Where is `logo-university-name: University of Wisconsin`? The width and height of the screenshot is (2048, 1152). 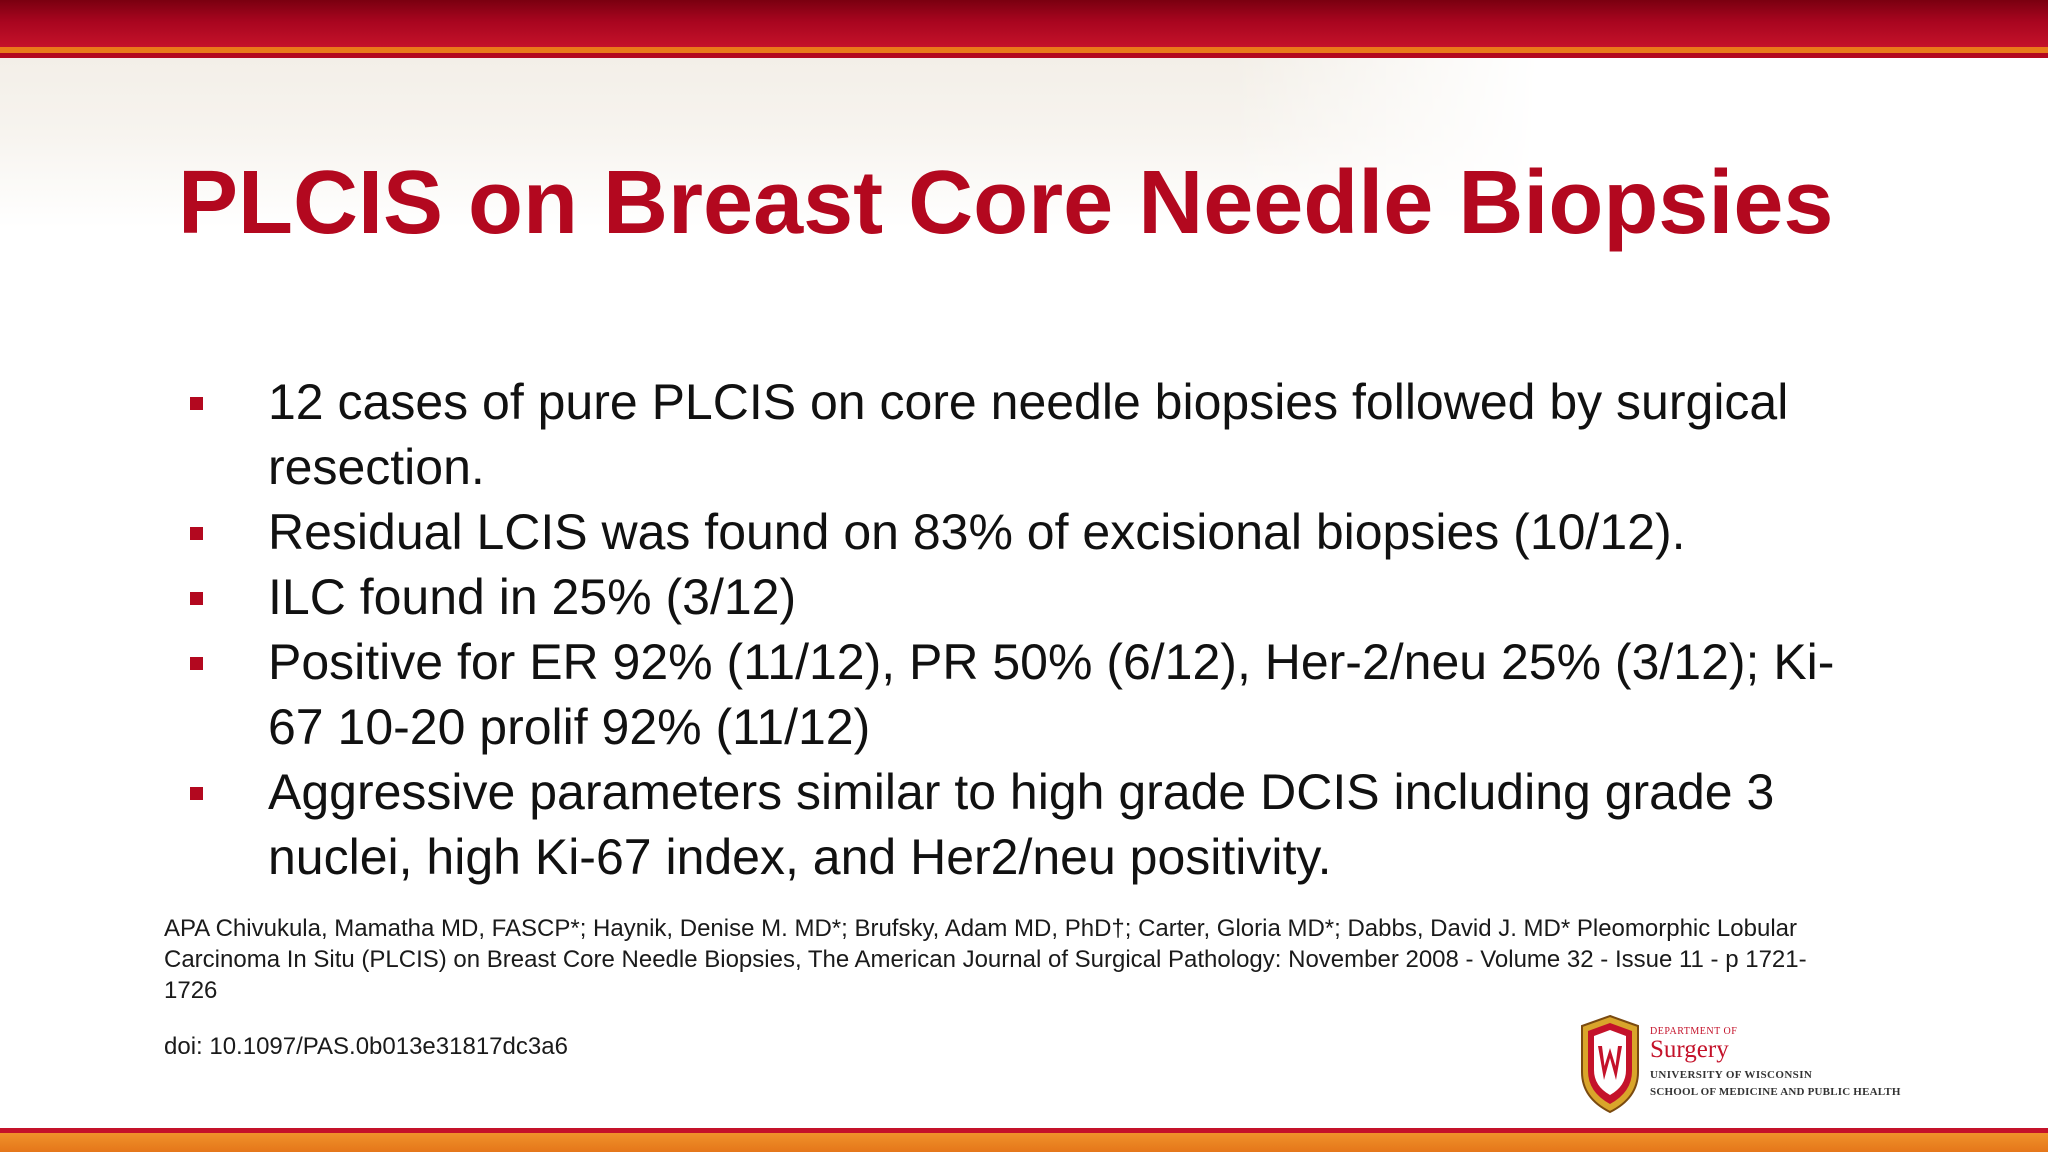
logo-university-name: University of Wisconsin is located at coordinates (1731, 1075).